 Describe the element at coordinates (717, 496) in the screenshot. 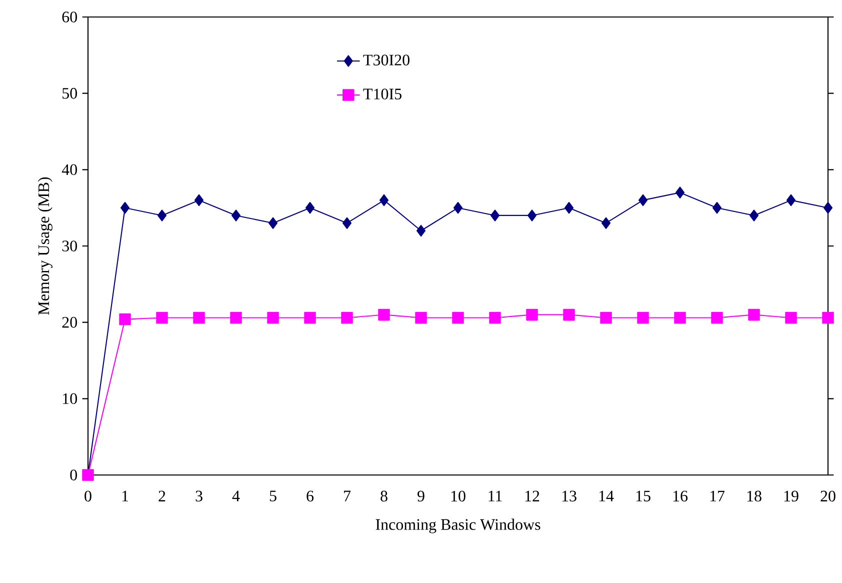

I see `x-tick-label: 17` at that location.